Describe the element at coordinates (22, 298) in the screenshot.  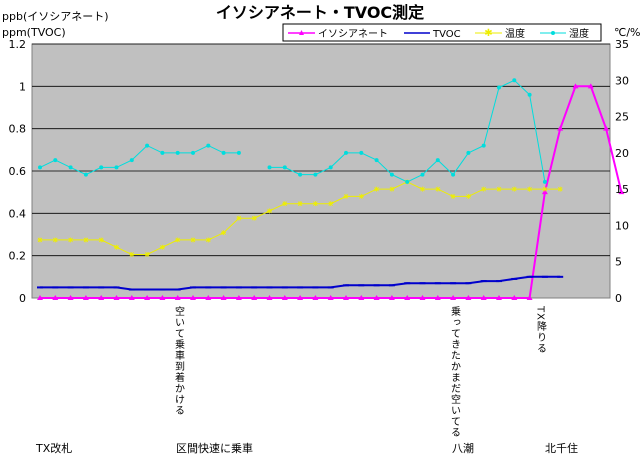
I see `y-left-tick-label: 0` at that location.